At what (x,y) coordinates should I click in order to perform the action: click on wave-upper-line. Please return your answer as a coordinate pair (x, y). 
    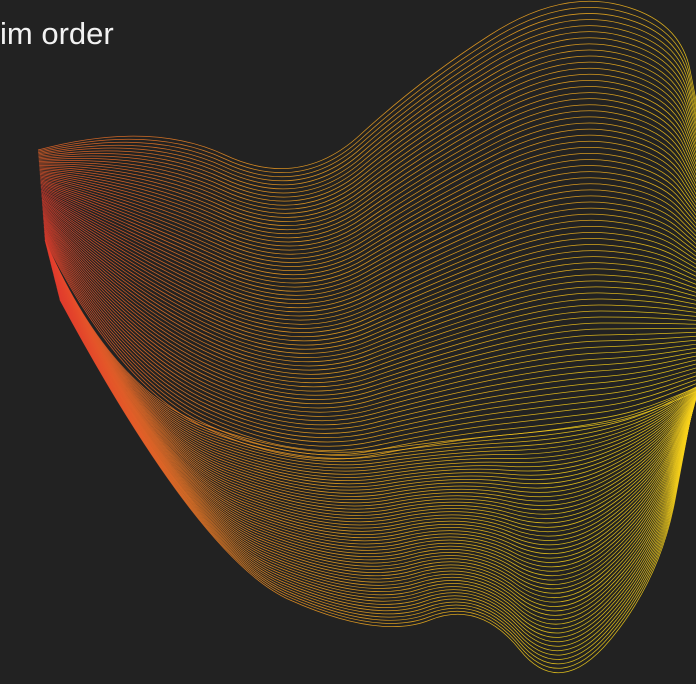
    Looking at the image, I should click on (368, 242).